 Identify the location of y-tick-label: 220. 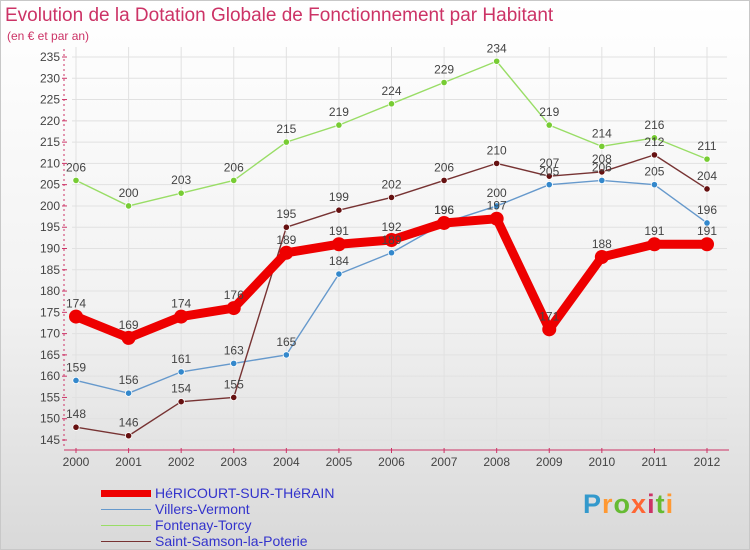
(50, 121).